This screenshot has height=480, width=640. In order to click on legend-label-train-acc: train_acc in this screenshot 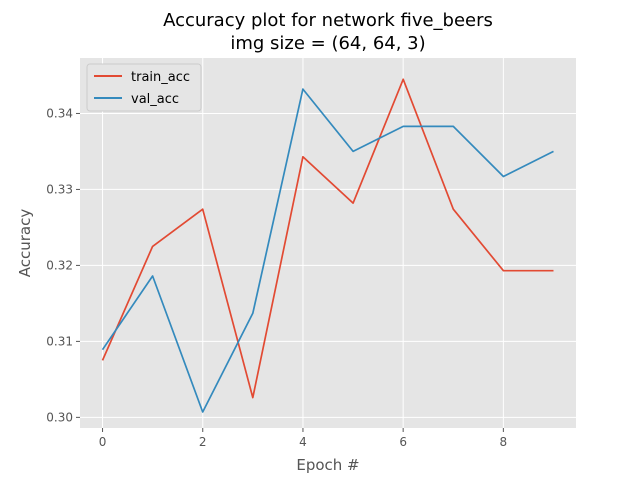, I will do `click(160, 77)`.